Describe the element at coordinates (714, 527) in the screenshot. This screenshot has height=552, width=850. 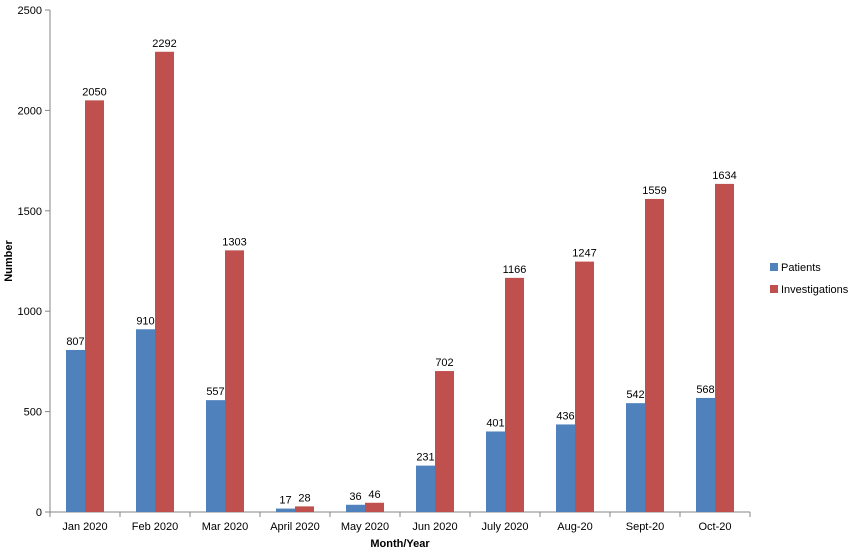
I see `x-tick-label: Oct-20` at that location.